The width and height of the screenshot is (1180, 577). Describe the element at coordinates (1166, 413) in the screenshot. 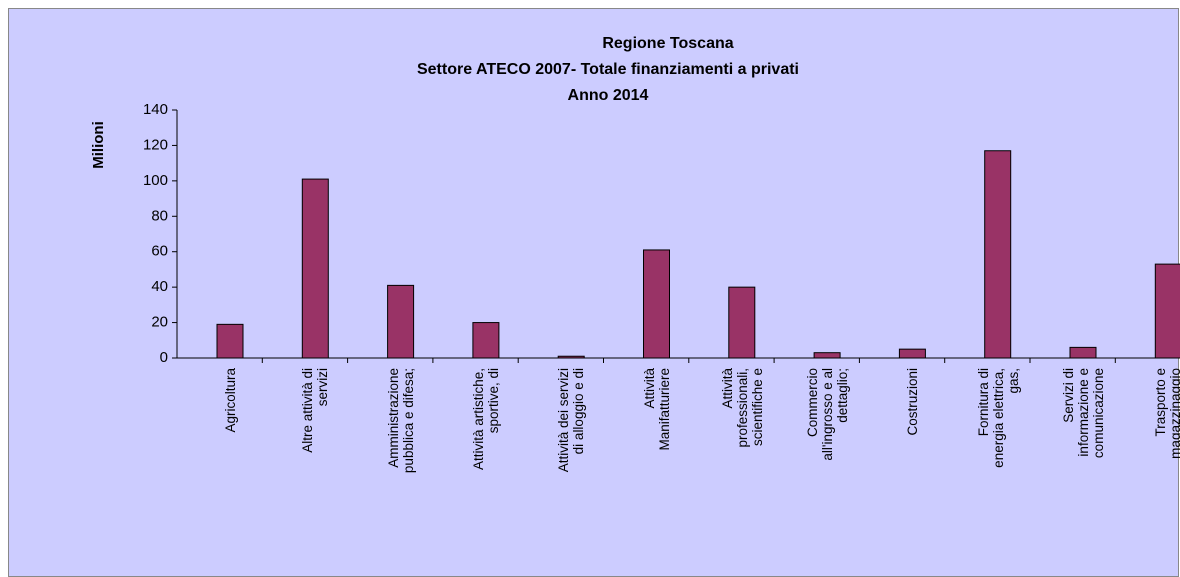

I see `x-tick-label: Trasporto e magazzinaggio` at that location.